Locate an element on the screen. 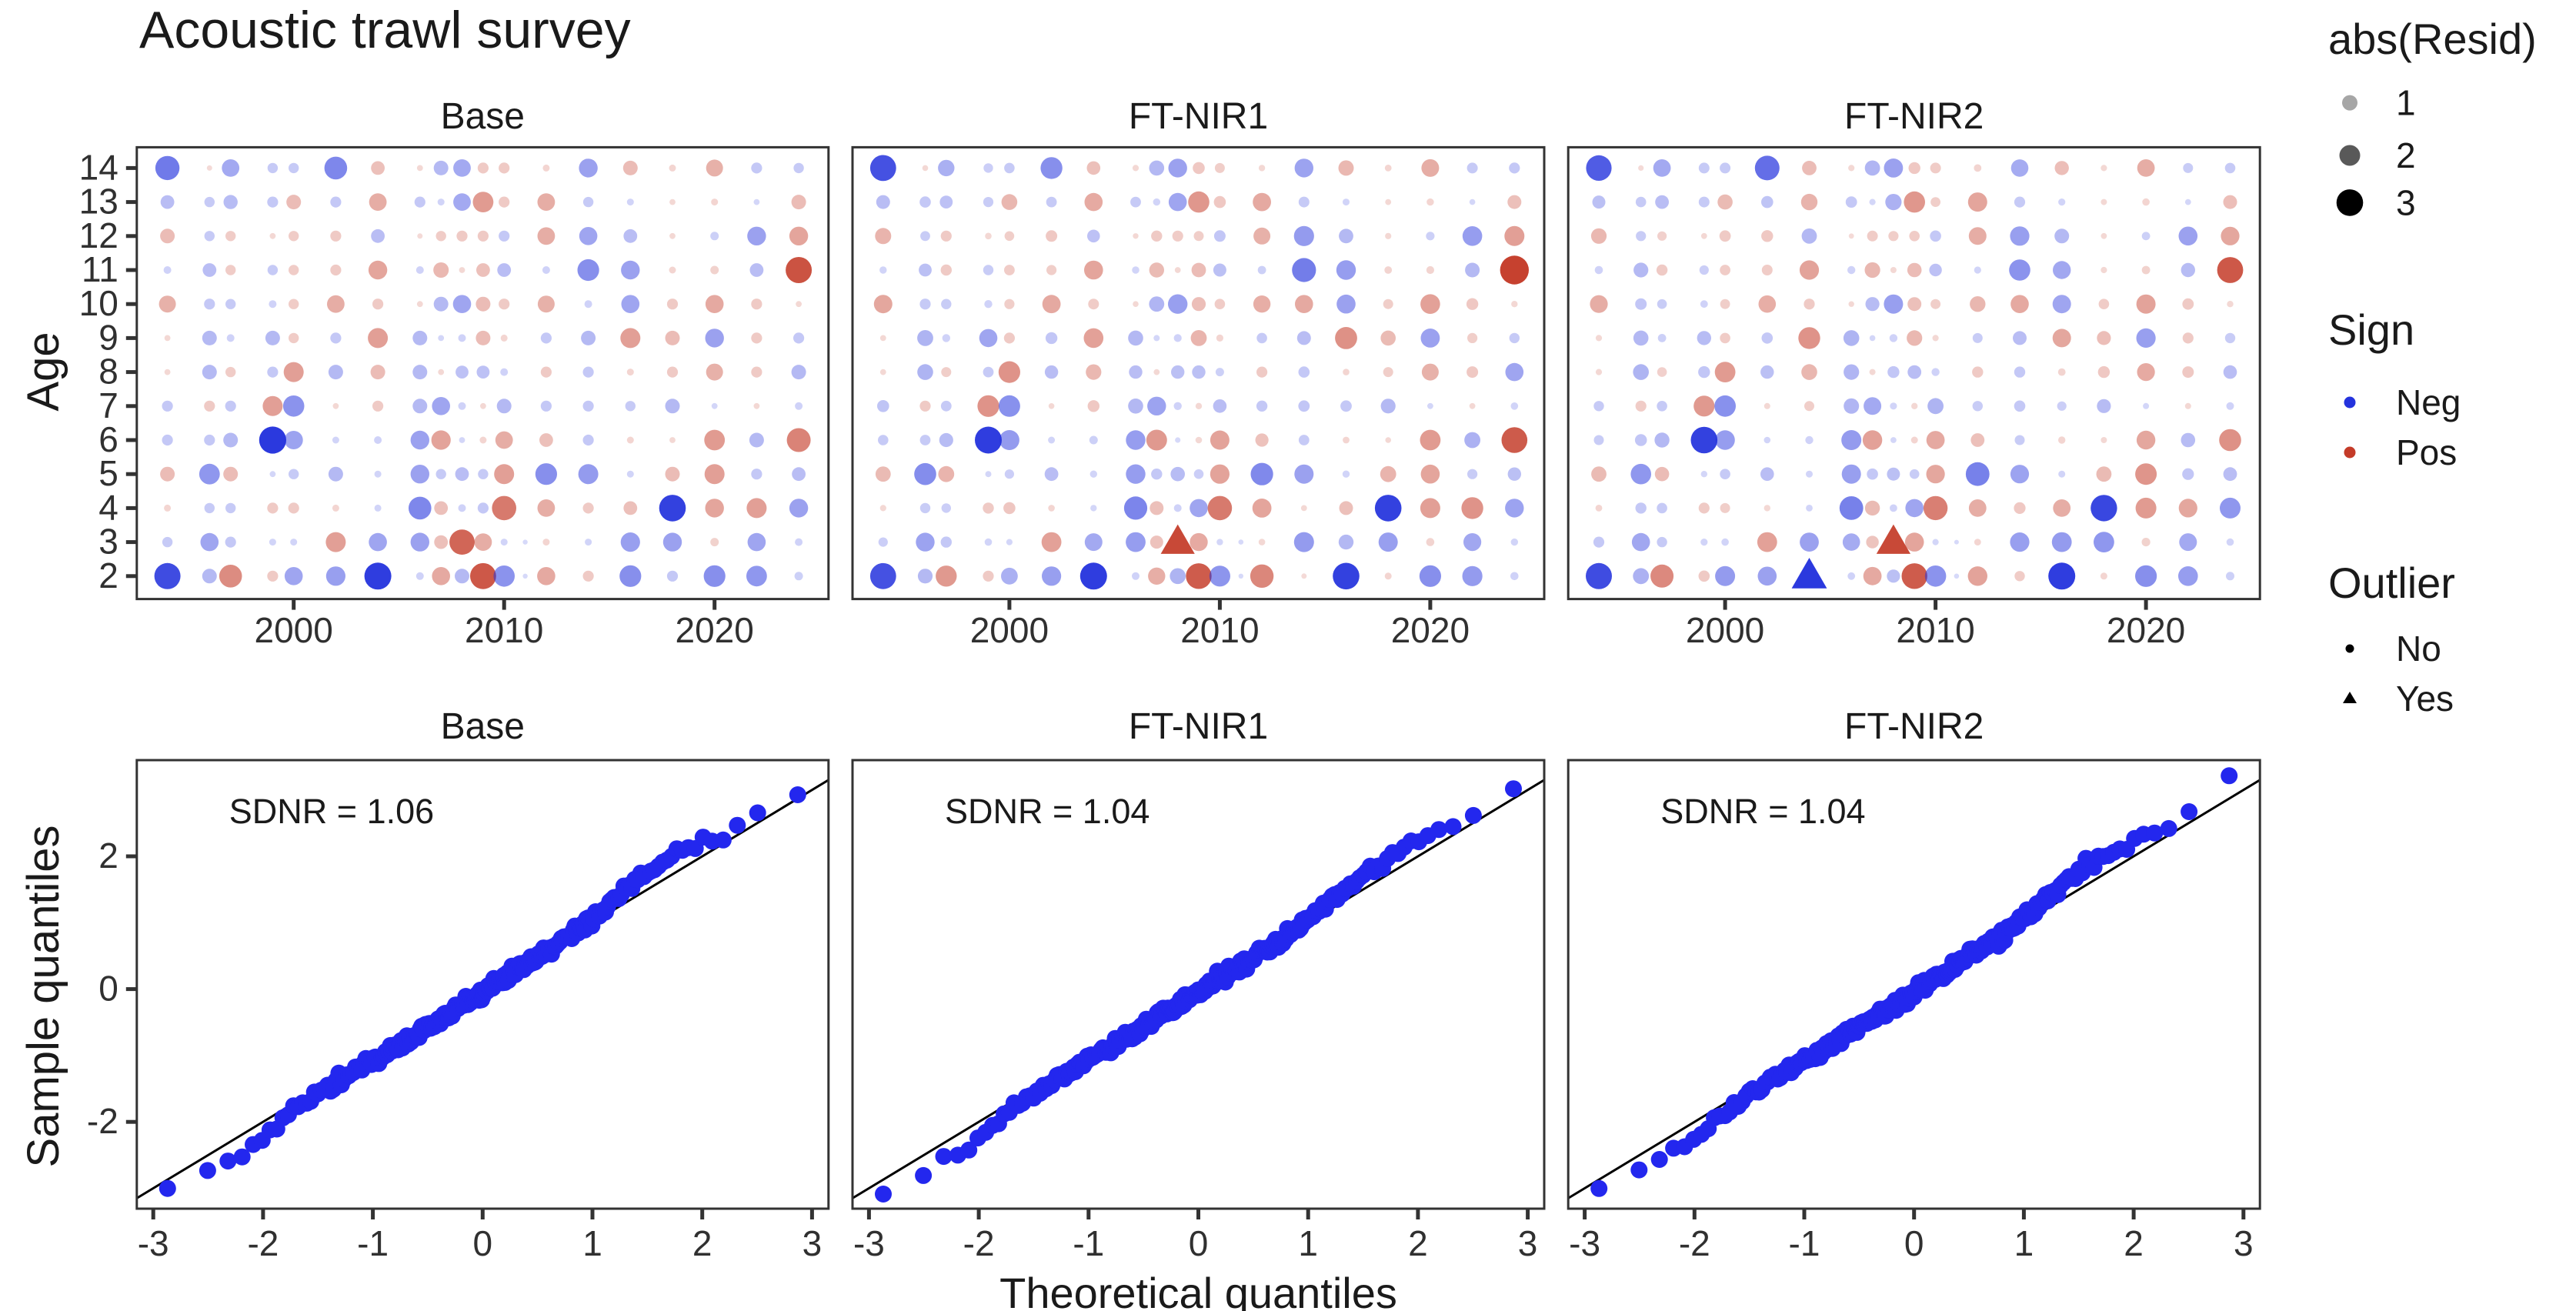  svg-text: Age is located at coordinates (43, 372).